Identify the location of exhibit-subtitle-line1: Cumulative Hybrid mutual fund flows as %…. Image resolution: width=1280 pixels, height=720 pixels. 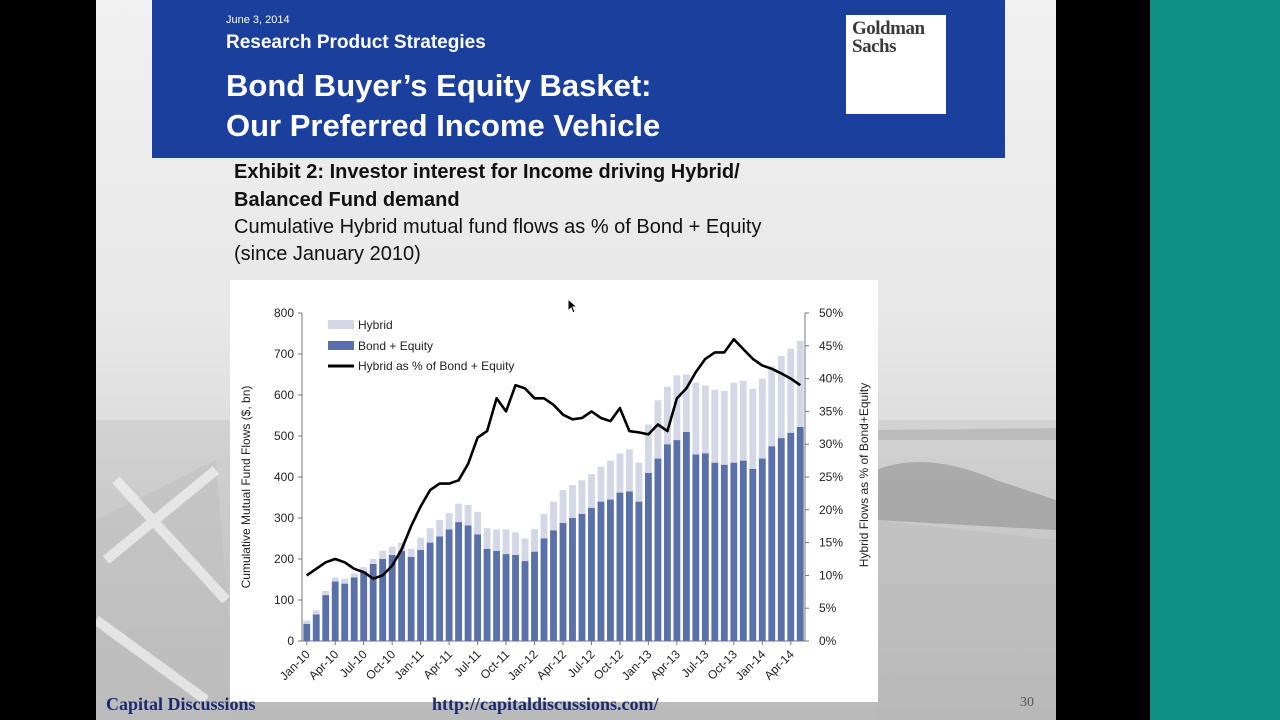
(498, 227).